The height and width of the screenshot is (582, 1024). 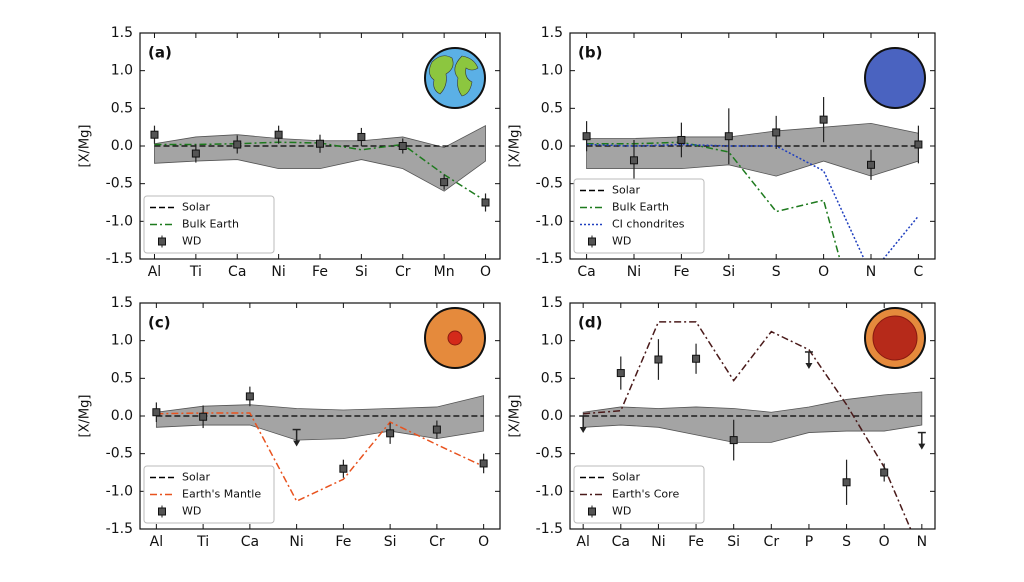 I want to click on x-tick-label: N, so click(x=922, y=542).